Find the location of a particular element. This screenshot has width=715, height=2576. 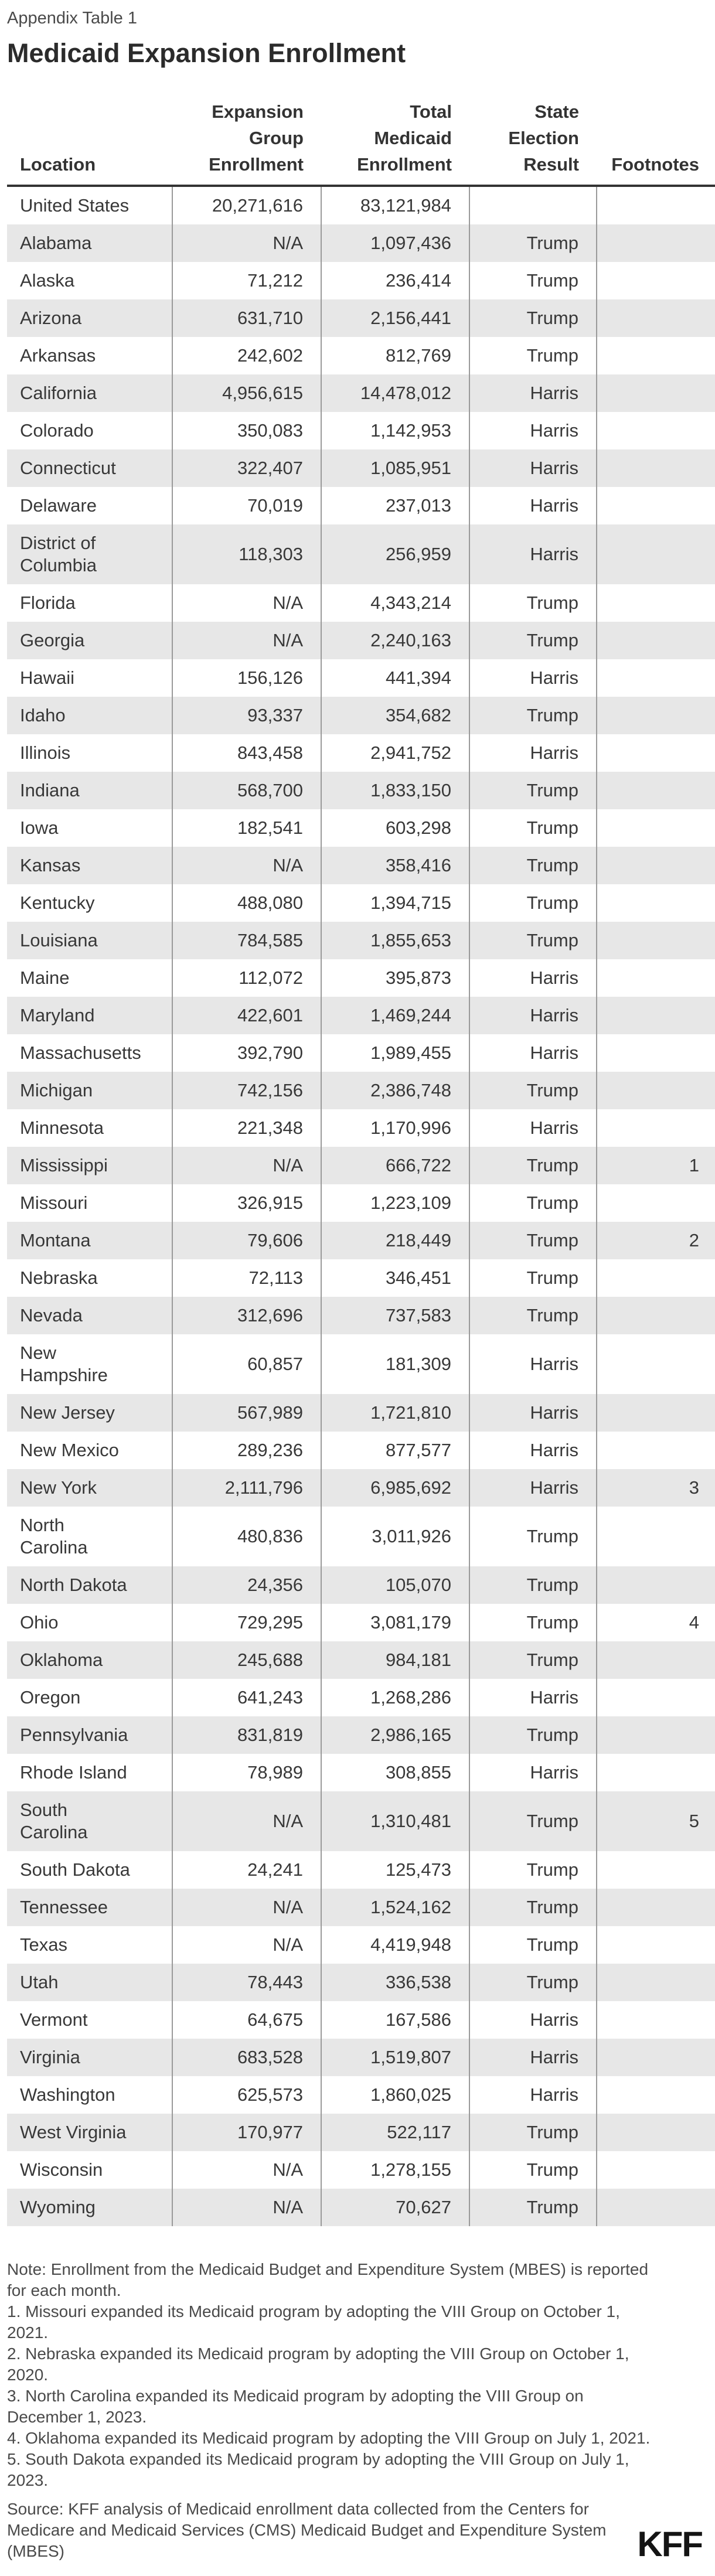

footnote-cell: 5 is located at coordinates (655, 1821).